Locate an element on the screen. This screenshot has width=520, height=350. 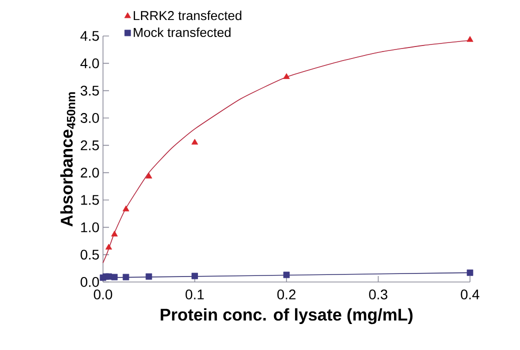
y-axis-title: Absorbance$_{450nm}$ is located at coordinates (68, 159).